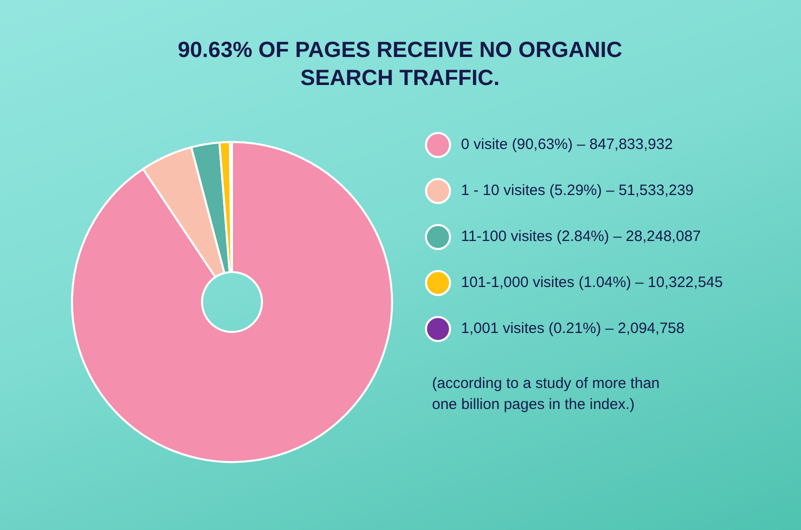  What do you see at coordinates (400, 64) in the screenshot?
I see `chart-title: 90.63% OF PAGES RECEIVE NO ORGANIC SEARCH TRAFFIC.` at bounding box center [400, 64].